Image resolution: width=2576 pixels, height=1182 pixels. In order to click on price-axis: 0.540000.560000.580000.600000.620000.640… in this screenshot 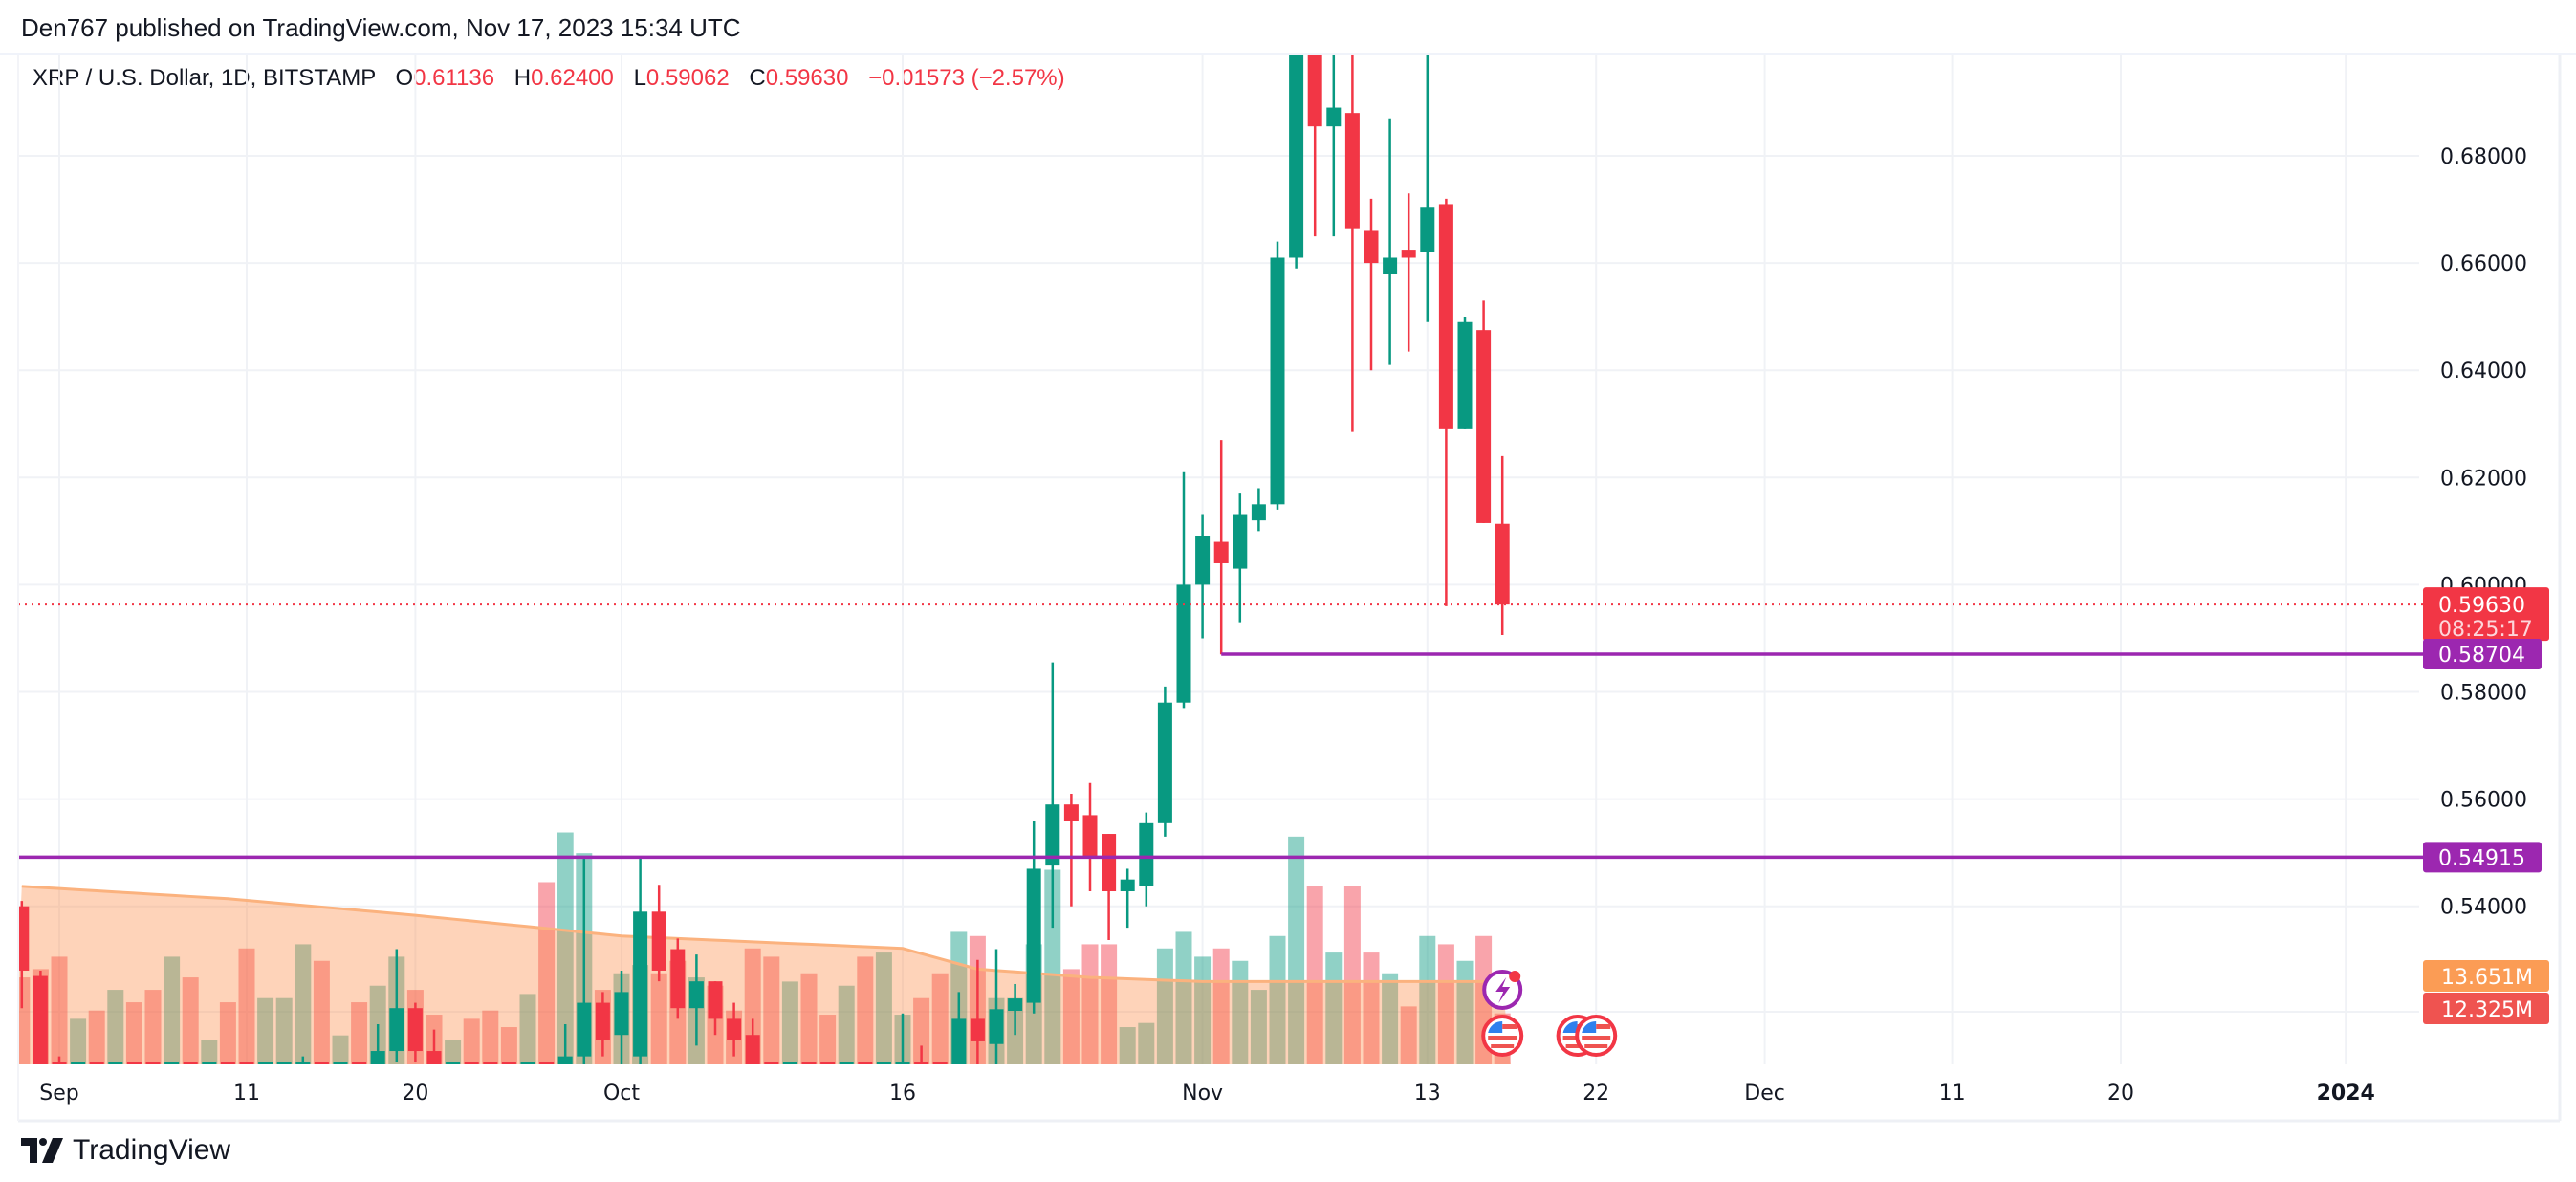, I will do `click(2486, 584)`.